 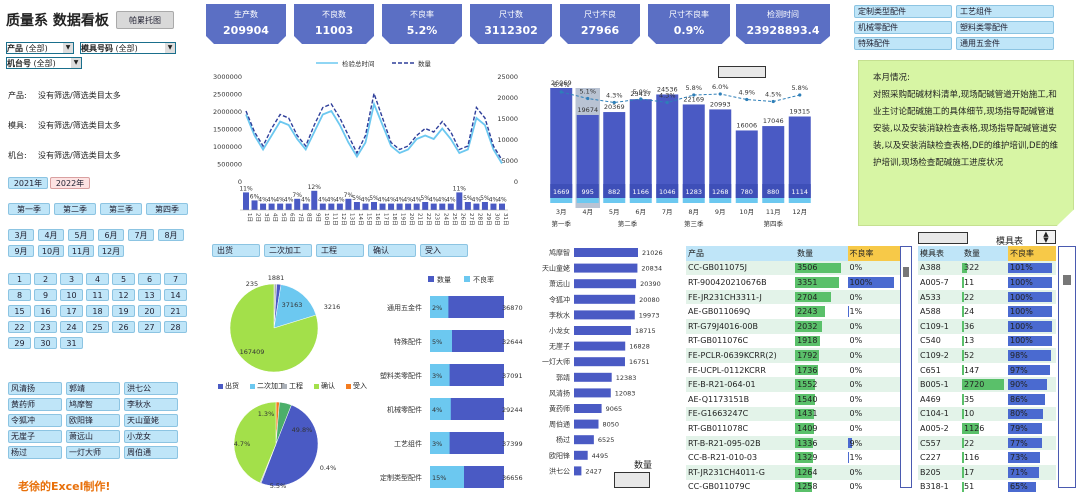 What do you see at coordinates (151, 388) in the screenshot?
I see `person-slicer-2: 洪七公` at bounding box center [151, 388].